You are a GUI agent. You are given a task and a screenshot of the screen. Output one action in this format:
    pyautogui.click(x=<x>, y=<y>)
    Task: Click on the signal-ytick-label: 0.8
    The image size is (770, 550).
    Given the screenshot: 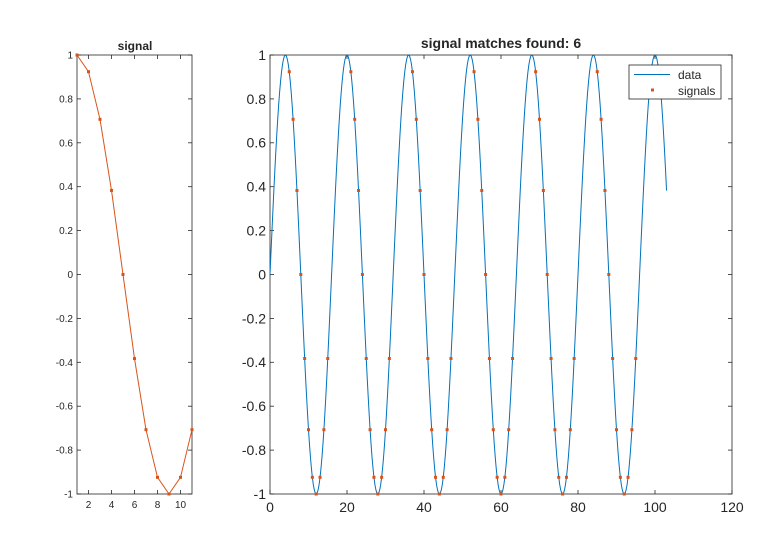 What is the action you would take?
    pyautogui.click(x=66, y=99)
    